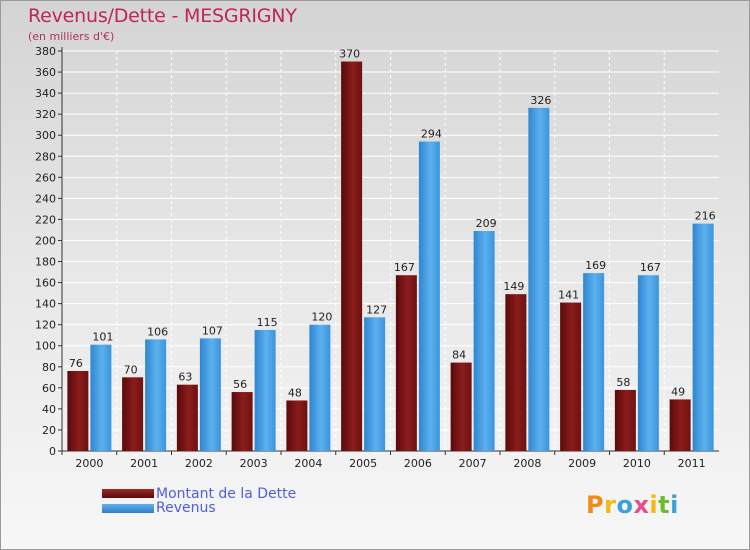 This screenshot has width=750, height=550. Describe the element at coordinates (568, 295) in the screenshot. I see `data-label-debt-2009: 141` at that location.